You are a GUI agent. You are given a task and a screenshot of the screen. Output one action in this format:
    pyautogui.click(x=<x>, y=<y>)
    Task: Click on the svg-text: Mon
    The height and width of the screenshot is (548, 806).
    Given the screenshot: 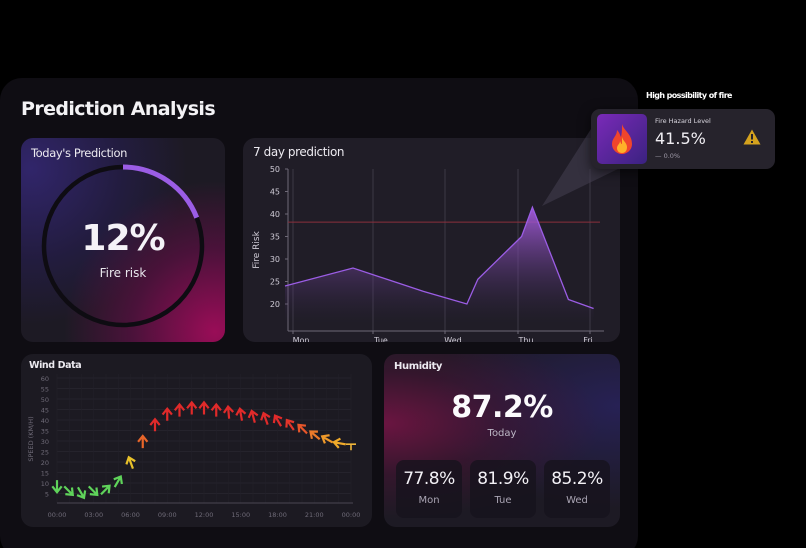 What is the action you would take?
    pyautogui.click(x=301, y=339)
    